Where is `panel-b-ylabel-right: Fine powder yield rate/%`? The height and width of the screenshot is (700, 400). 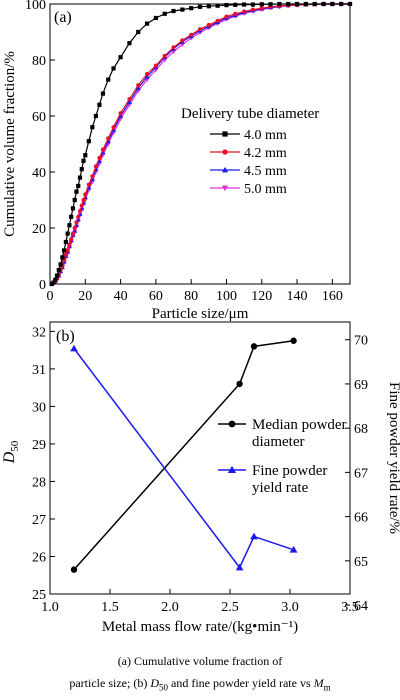
panel-b-ylabel-right: Fine powder yield rate/% is located at coordinates (393, 458).